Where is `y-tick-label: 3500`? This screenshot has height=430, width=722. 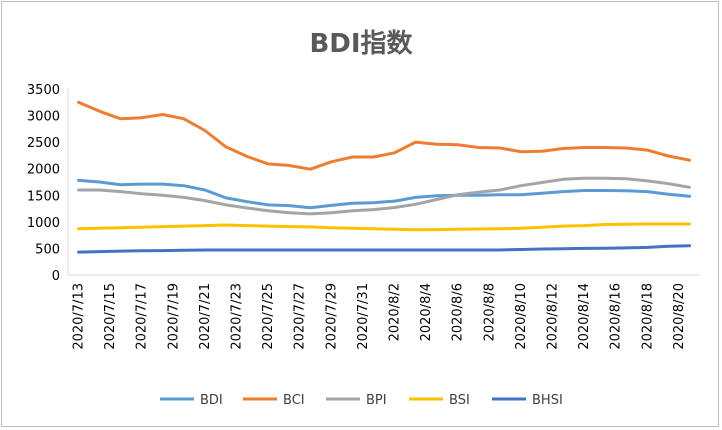
y-tick-label: 3500 is located at coordinates (43, 90).